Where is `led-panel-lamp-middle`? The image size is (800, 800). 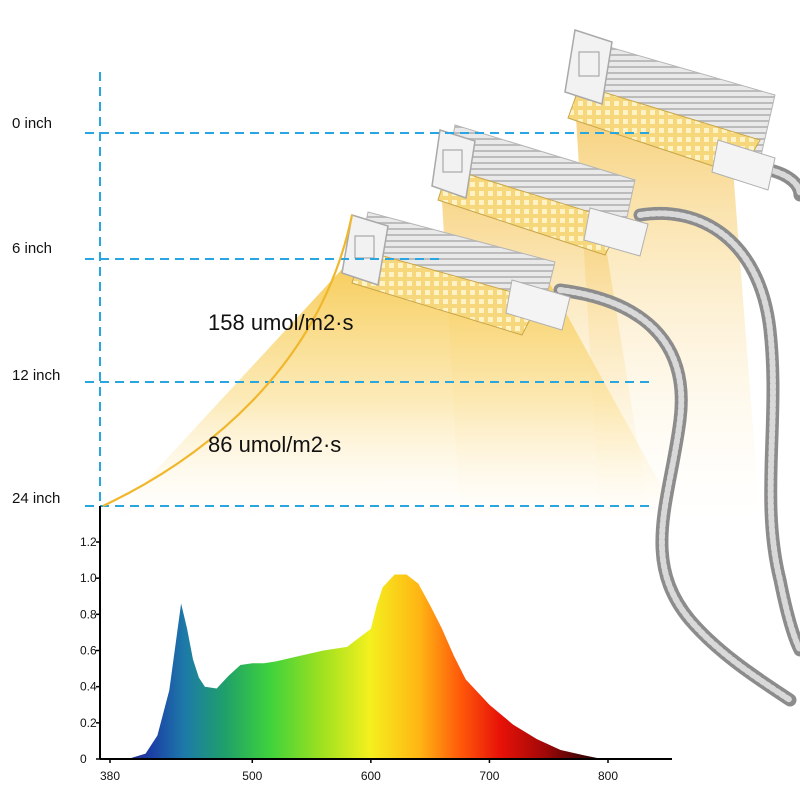 led-panel-lamp-middle is located at coordinates (540, 190).